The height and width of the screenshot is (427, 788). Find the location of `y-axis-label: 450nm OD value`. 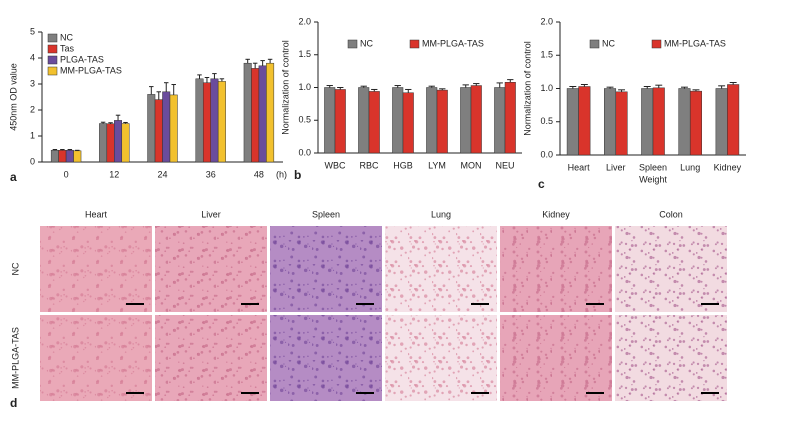

y-axis-label: 450nm OD value is located at coordinates (13, 97).